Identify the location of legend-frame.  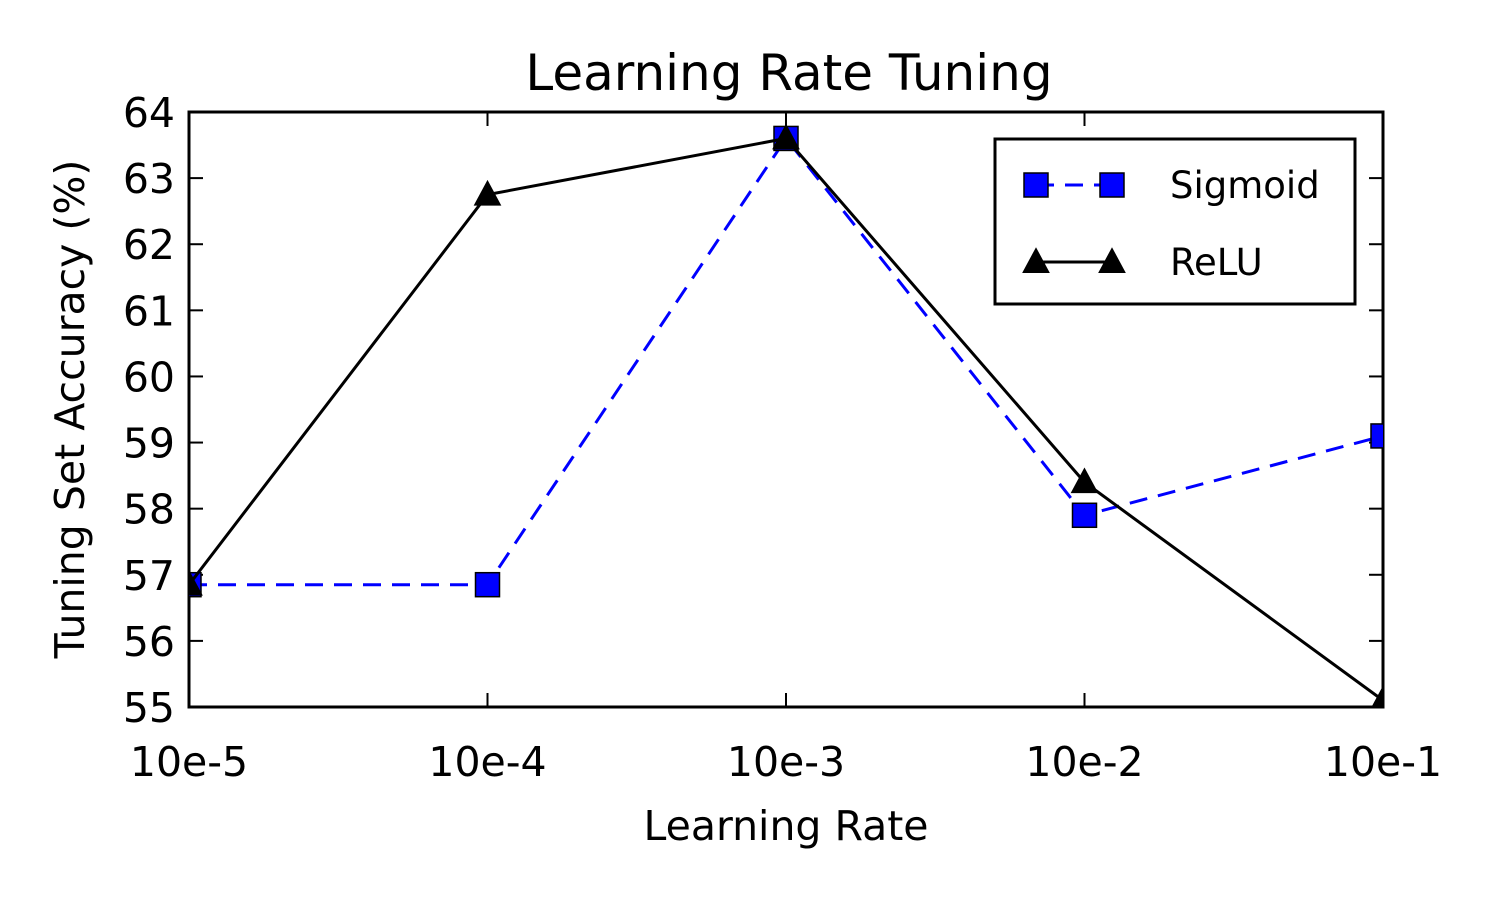
(1175, 221).